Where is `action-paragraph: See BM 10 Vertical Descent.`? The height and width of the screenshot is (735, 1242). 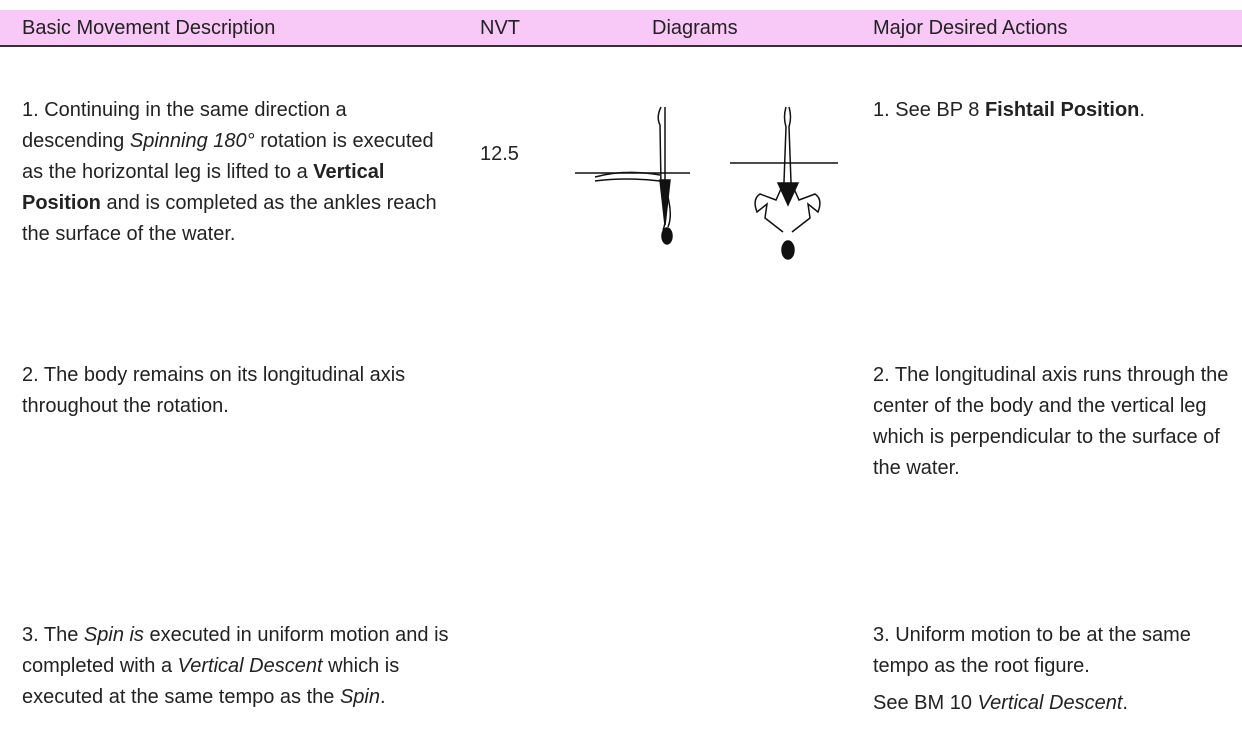 action-paragraph: See BM 10 Vertical Descent. is located at coordinates (1055, 703).